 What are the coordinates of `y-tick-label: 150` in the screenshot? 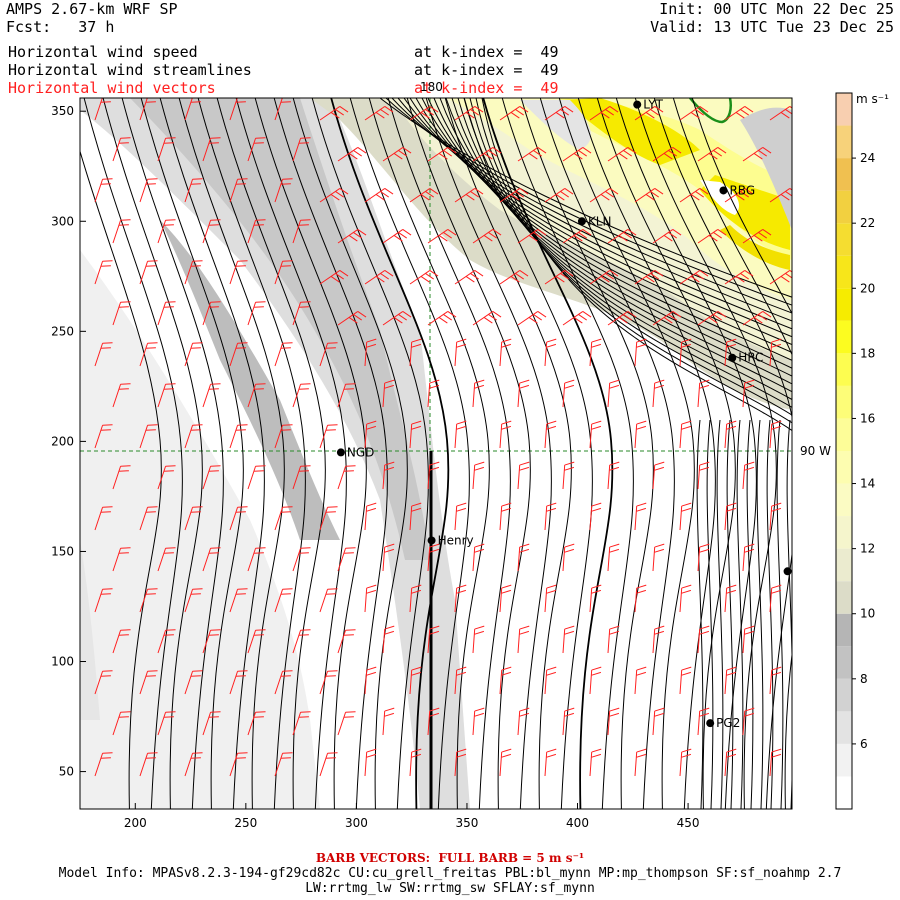 It's located at (62, 551).